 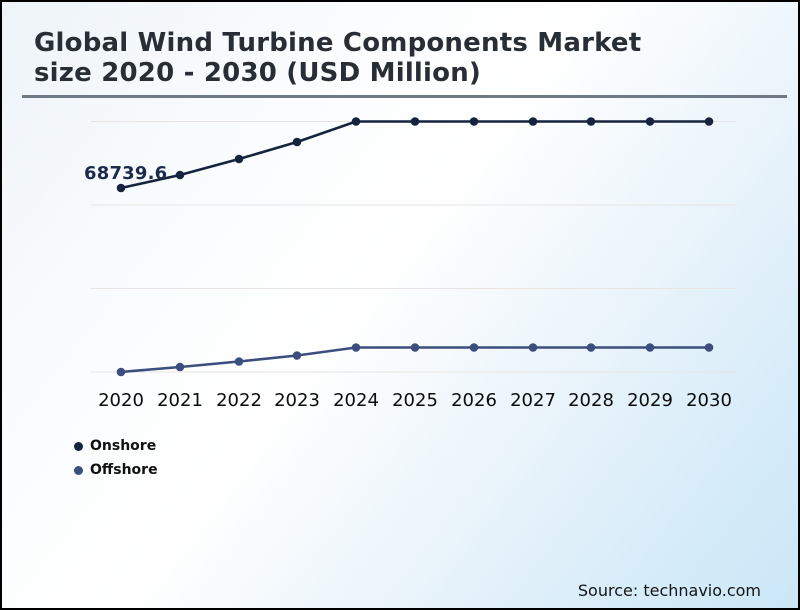 What do you see at coordinates (338, 43) in the screenshot?
I see `chart-title-line1: Global Wind Turbine Components Market` at bounding box center [338, 43].